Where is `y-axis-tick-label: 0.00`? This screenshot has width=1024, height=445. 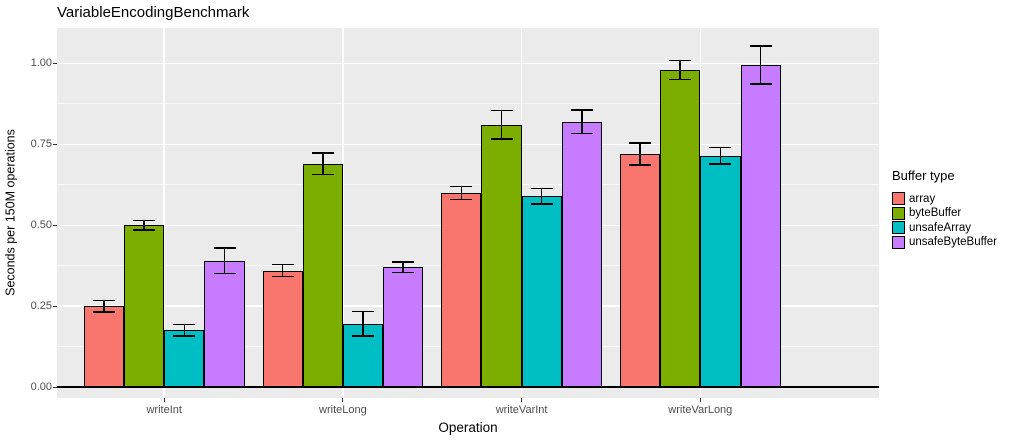 y-axis-tick-label: 0.00 is located at coordinates (41, 386).